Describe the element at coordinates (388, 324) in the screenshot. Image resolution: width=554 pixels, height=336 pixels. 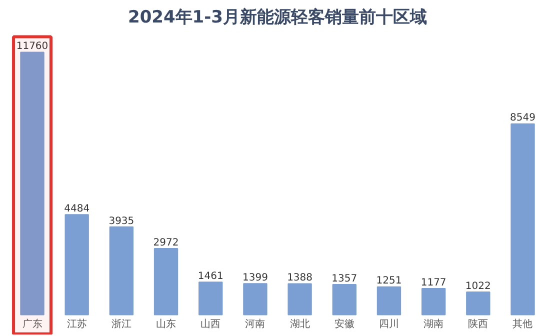
I see `x-tick-label: 四川` at that location.